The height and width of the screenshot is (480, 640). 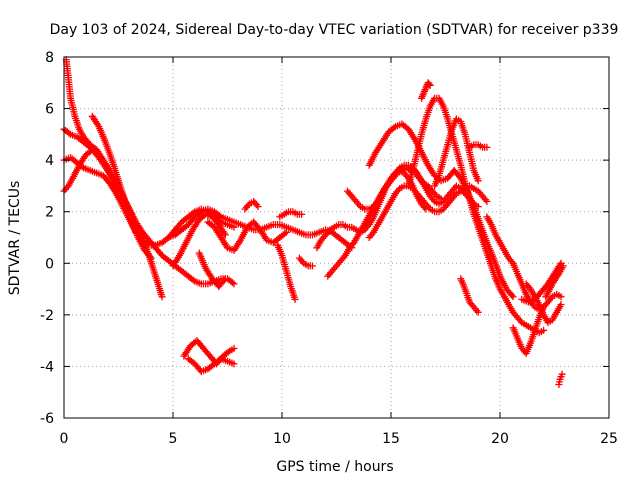 I want to click on y-tick-label: 2, so click(x=49, y=213).